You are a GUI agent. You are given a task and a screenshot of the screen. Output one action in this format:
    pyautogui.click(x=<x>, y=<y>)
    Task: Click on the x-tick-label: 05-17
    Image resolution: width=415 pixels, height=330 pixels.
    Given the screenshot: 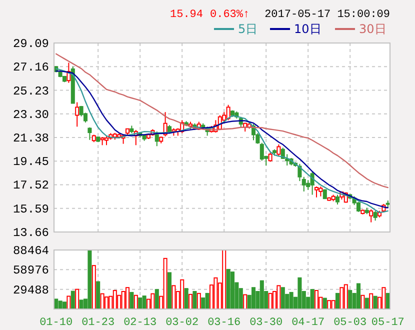 What is the action you would take?
    pyautogui.click(x=387, y=323)
    